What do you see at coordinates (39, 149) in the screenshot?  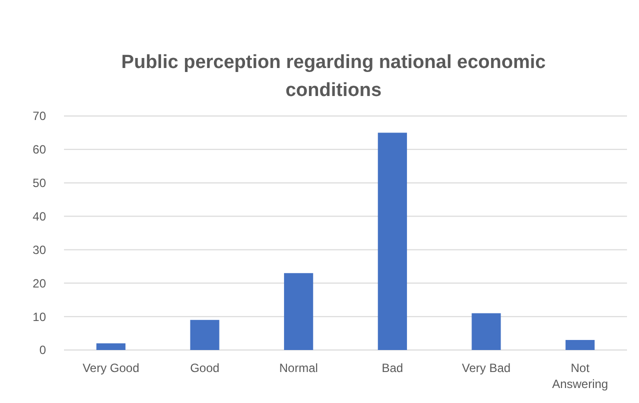 I see `y-tick-label: 60` at bounding box center [39, 149].